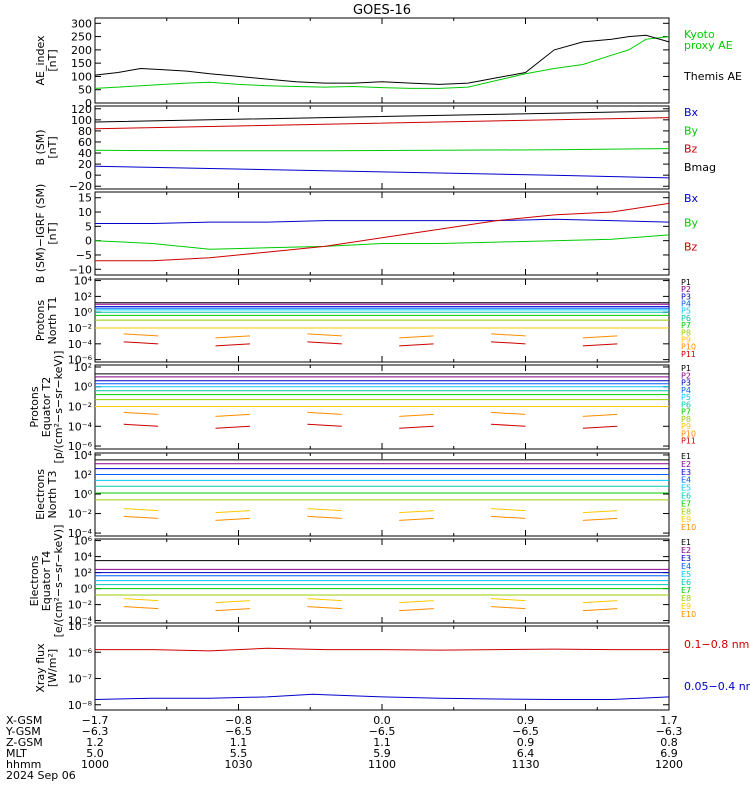 The image size is (750, 800). I want to click on legend-entry: E2, so click(686, 550).